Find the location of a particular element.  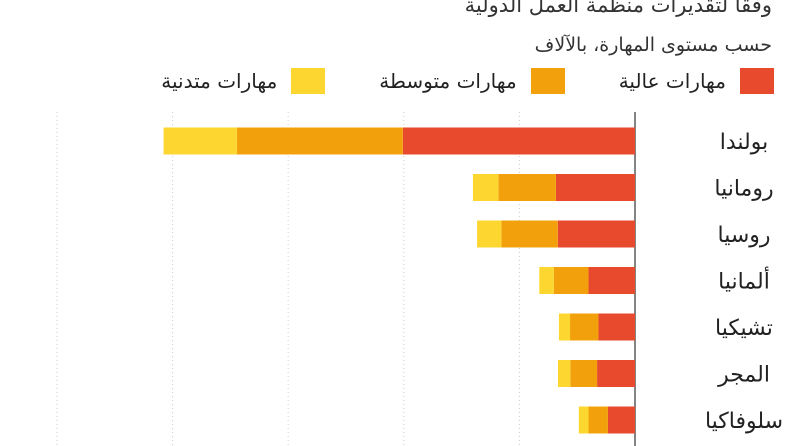

legend: مهارات عالية مهارات متوسطة مهارات متدنية is located at coordinates (467, 81).